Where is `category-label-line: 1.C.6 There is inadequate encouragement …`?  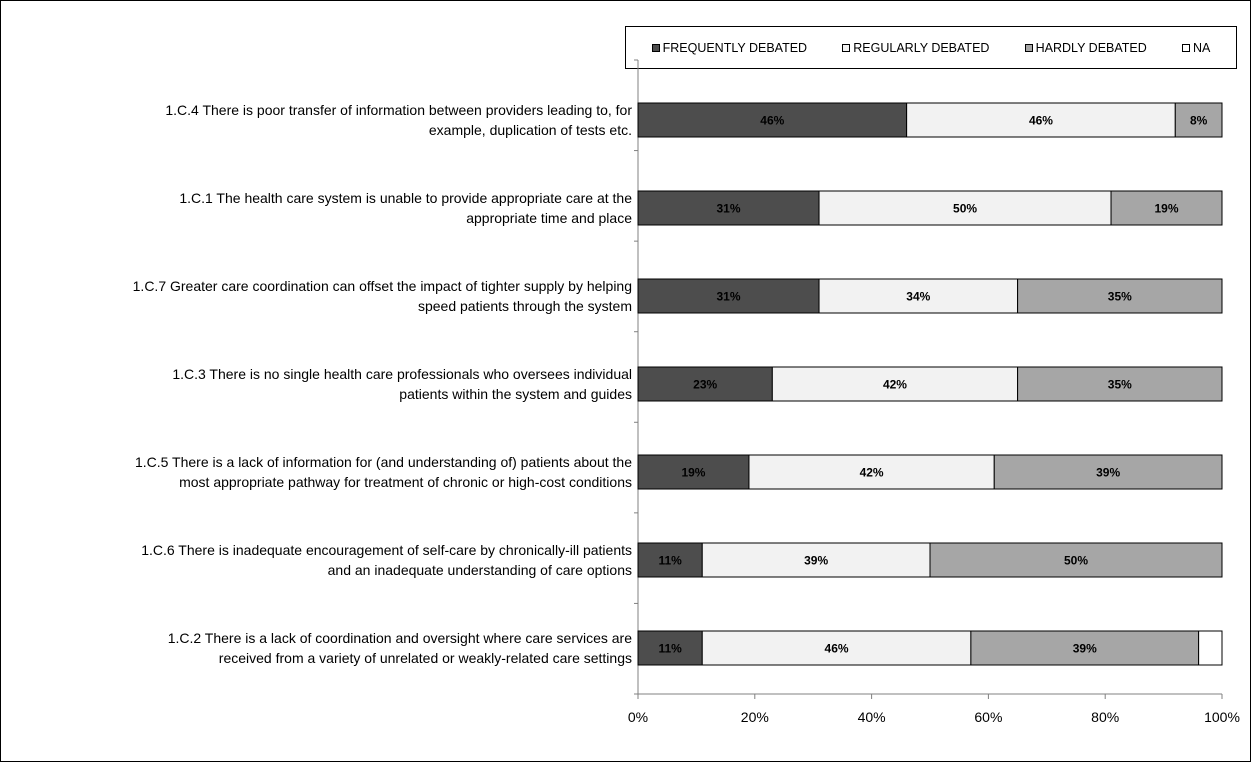 category-label-line: 1.C.6 There is inadequate encouragement … is located at coordinates (386, 550).